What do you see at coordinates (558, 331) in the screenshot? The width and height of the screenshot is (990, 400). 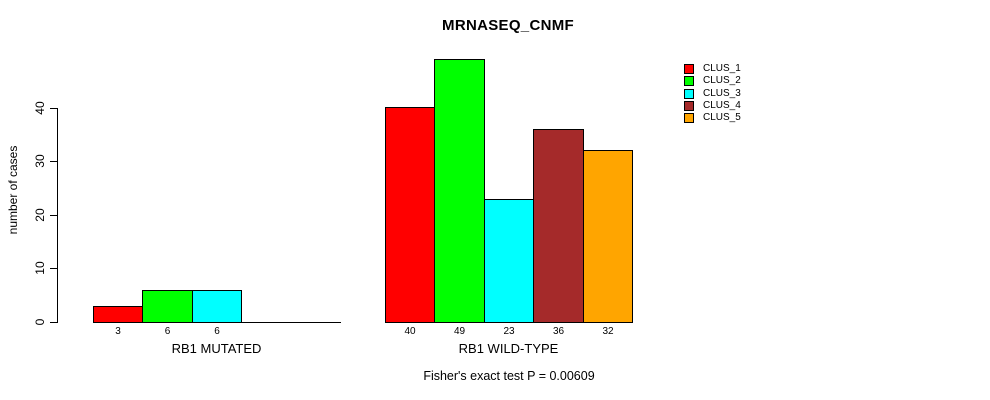 I see `bar-value-label: 36` at bounding box center [558, 331].